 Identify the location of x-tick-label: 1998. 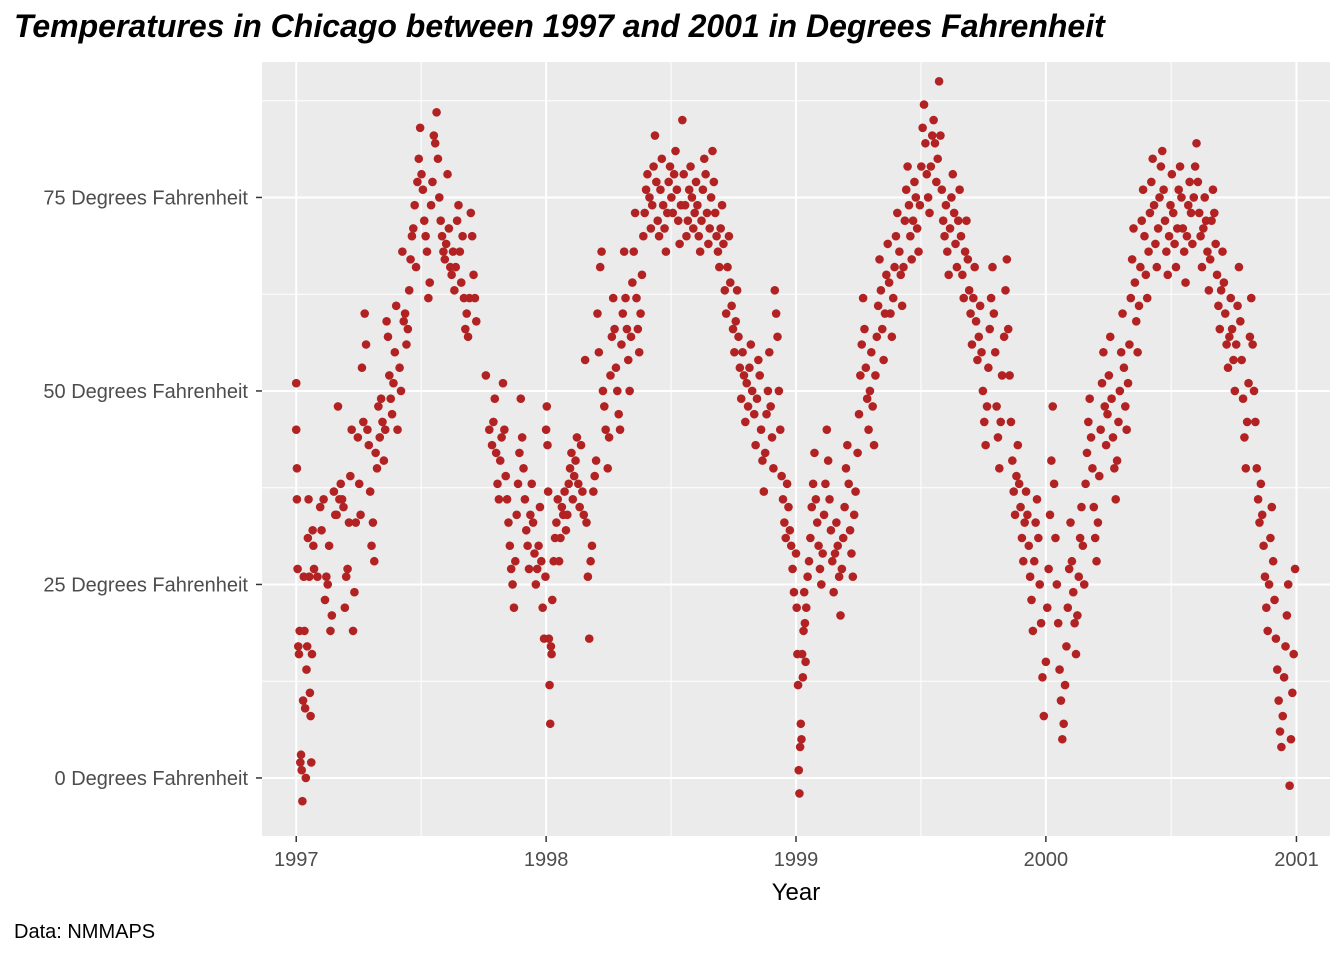
(546, 860).